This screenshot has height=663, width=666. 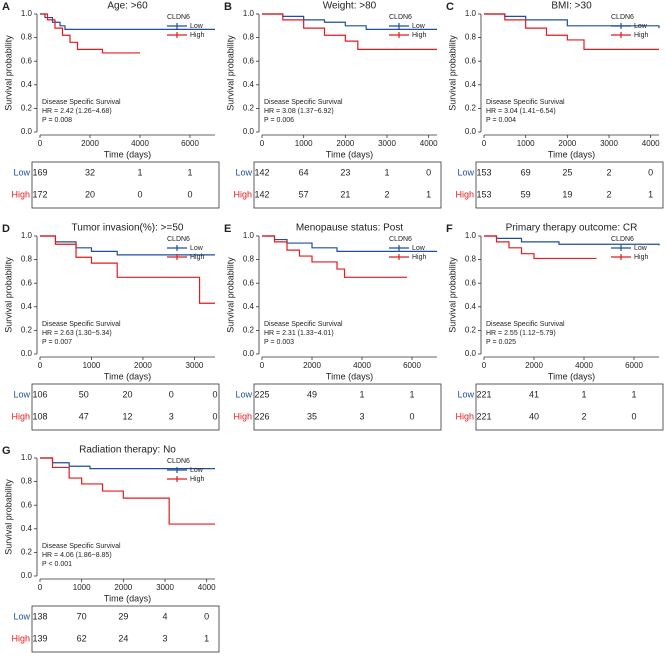 What do you see at coordinates (57, 564) in the screenshot?
I see `annotation: P < 0.001` at bounding box center [57, 564].